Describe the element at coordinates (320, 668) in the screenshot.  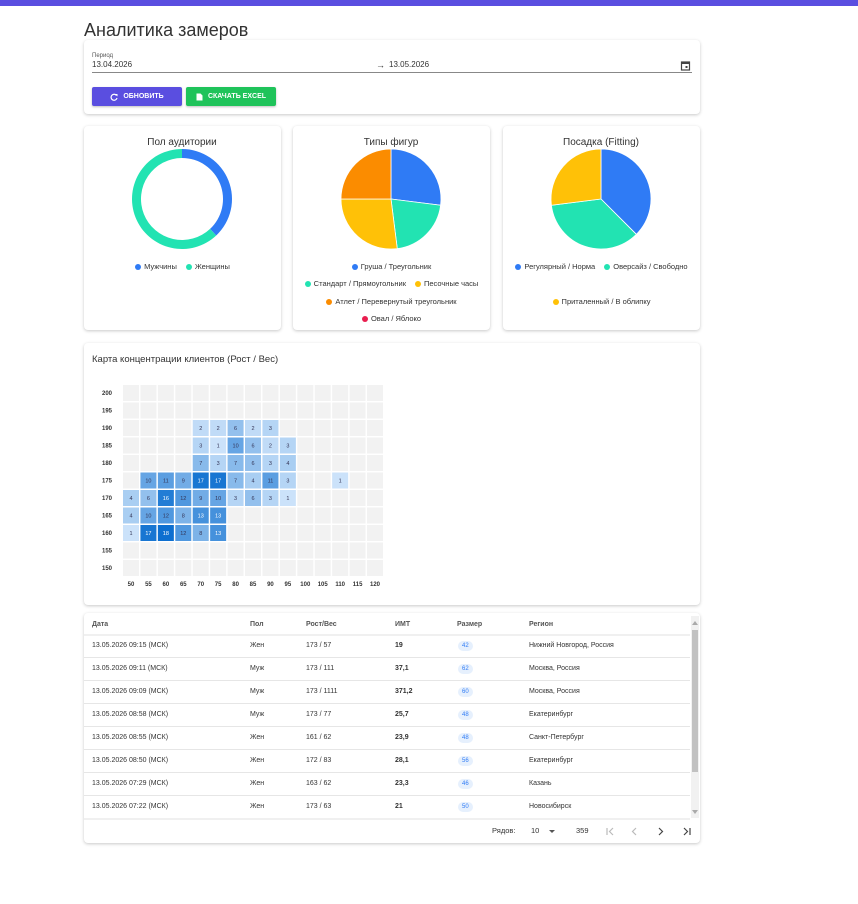
I see `table-cell: 173 / 111` at that location.